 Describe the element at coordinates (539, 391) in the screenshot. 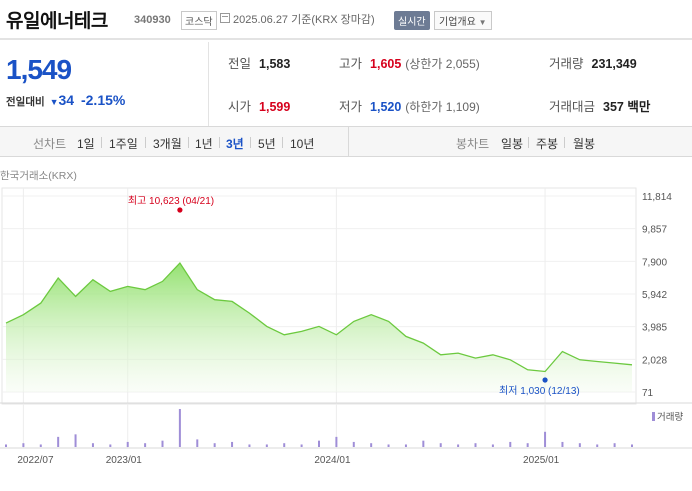

I see `low-annotation: 최저 1,030 (12/13)` at that location.